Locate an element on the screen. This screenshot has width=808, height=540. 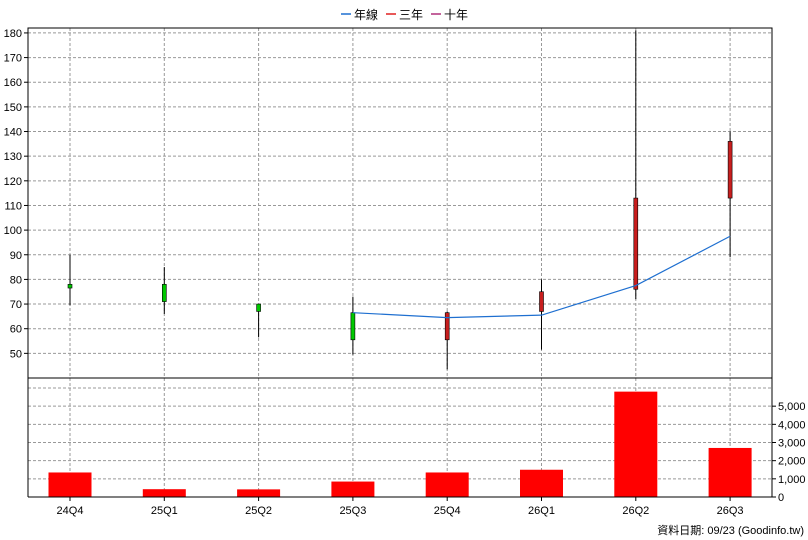
price-tick-label: 170 is located at coordinates (13, 59).